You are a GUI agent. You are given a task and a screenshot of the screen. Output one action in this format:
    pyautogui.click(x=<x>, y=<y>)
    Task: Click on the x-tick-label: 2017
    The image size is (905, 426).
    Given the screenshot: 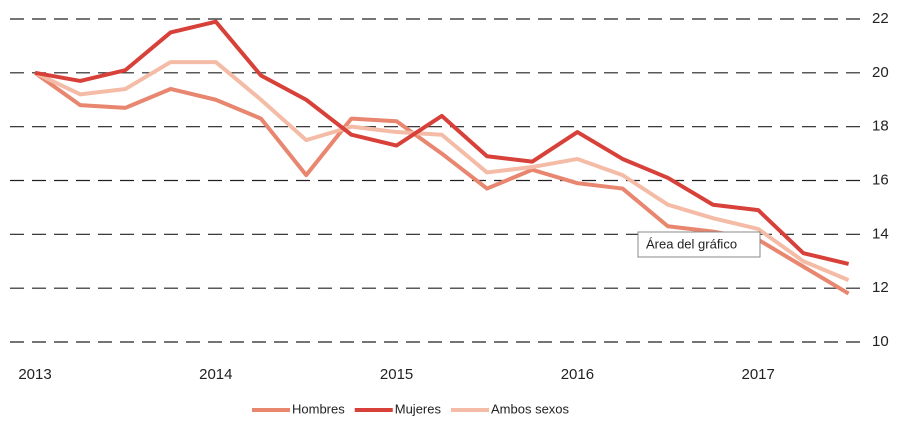 What is the action you would take?
    pyautogui.click(x=758, y=374)
    